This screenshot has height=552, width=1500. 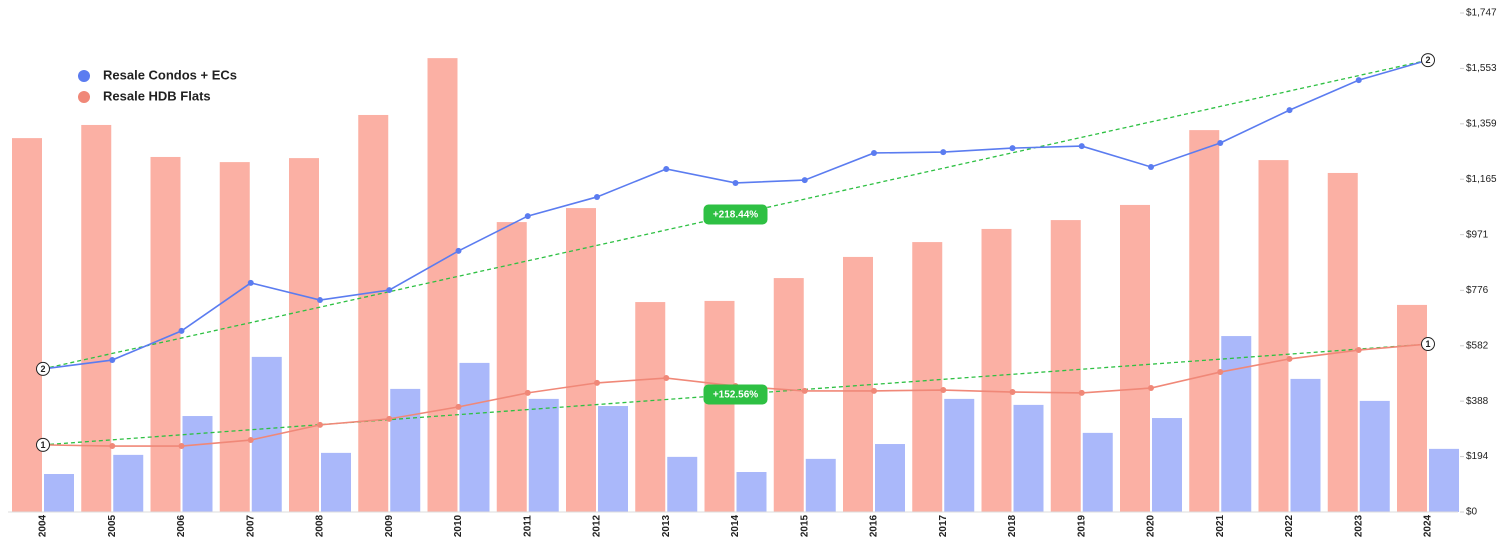 I want to click on x-tick-label: 2011, so click(x=527, y=526).